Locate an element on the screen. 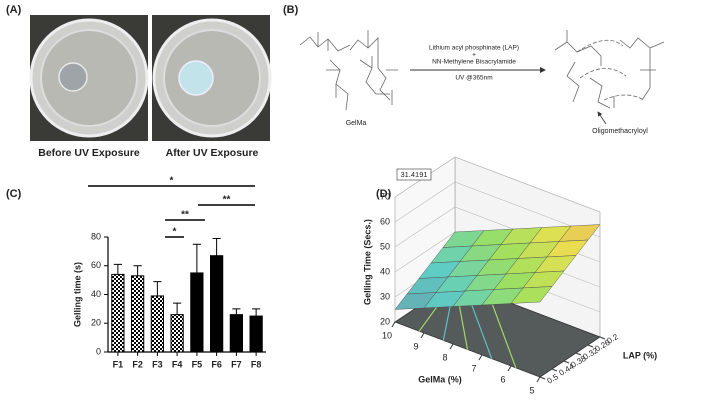  z-tick-label: 20 is located at coordinates (385, 321).